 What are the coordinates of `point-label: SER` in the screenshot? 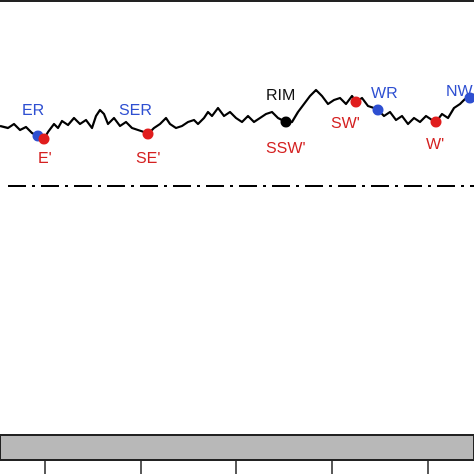 It's located at (135, 110).